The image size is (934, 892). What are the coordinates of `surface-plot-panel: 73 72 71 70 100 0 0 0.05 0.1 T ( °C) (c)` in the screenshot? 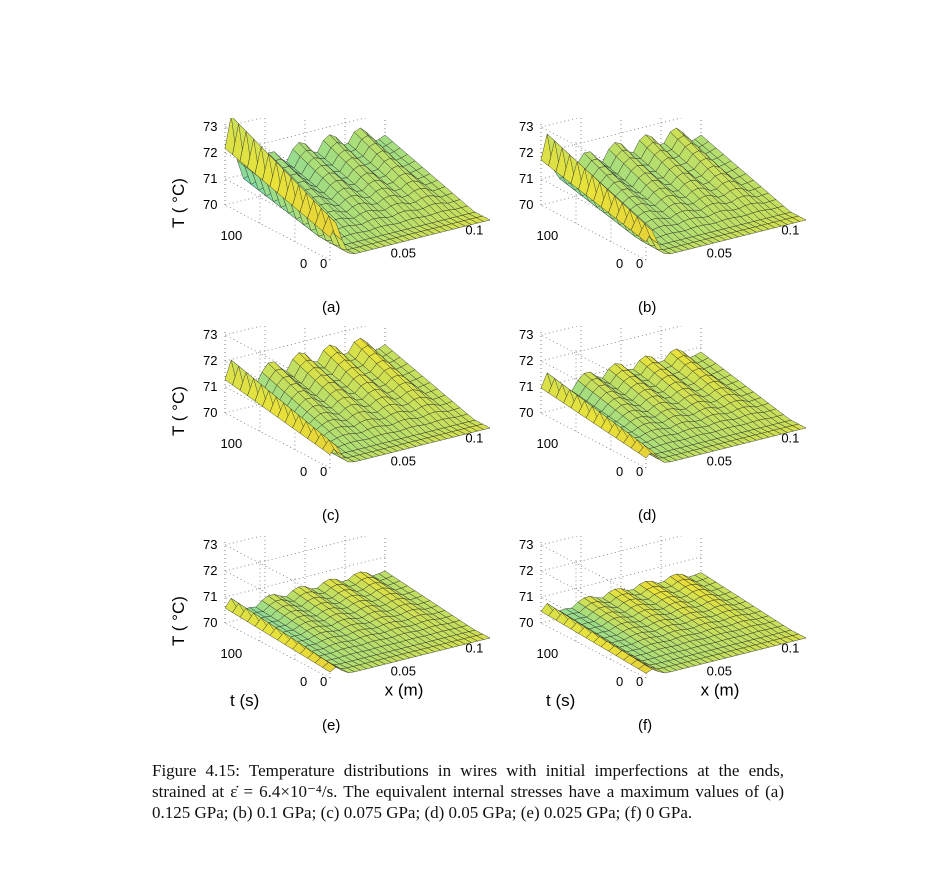 It's located at (330, 431).